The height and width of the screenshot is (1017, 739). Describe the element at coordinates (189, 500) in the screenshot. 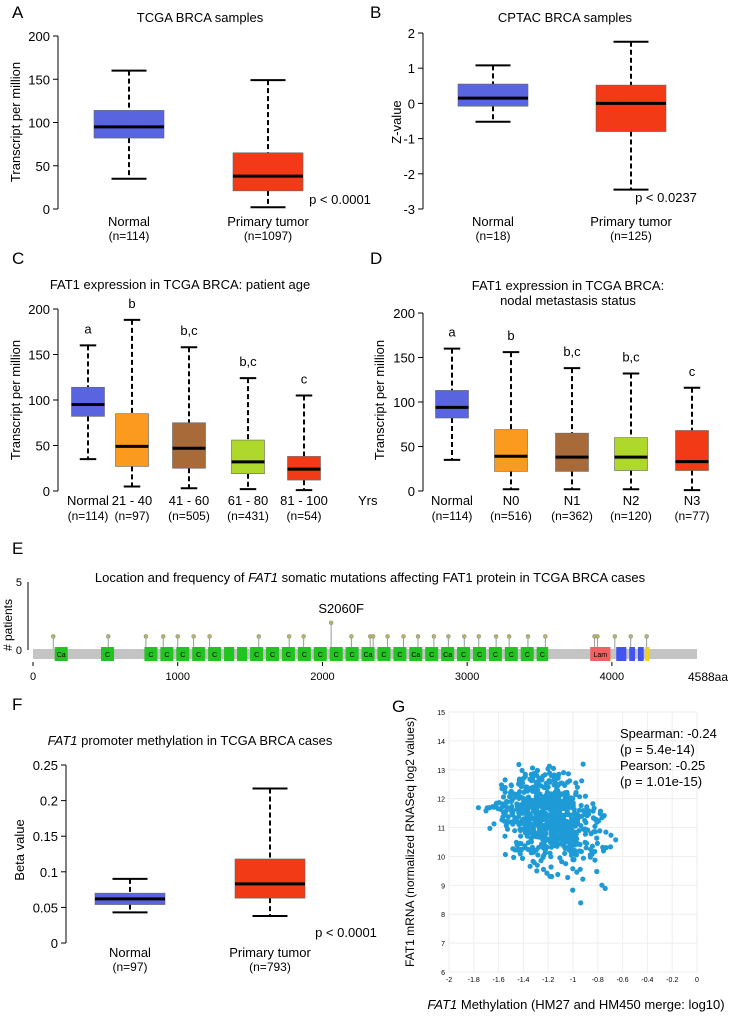

I see `category-label: 41 - 60` at that location.